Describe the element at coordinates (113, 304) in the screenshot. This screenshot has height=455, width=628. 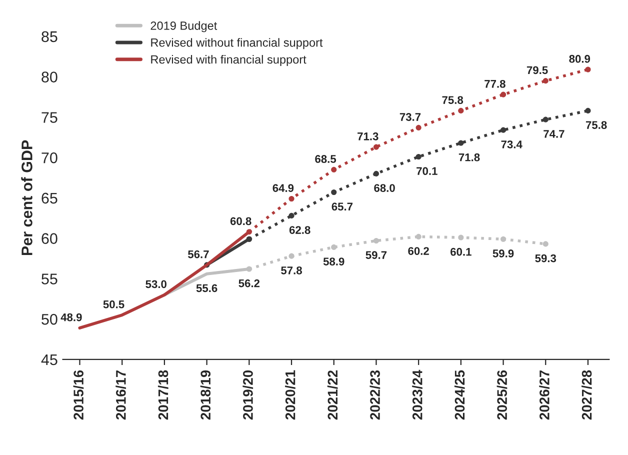
I see `data-label: 50.5` at that location.